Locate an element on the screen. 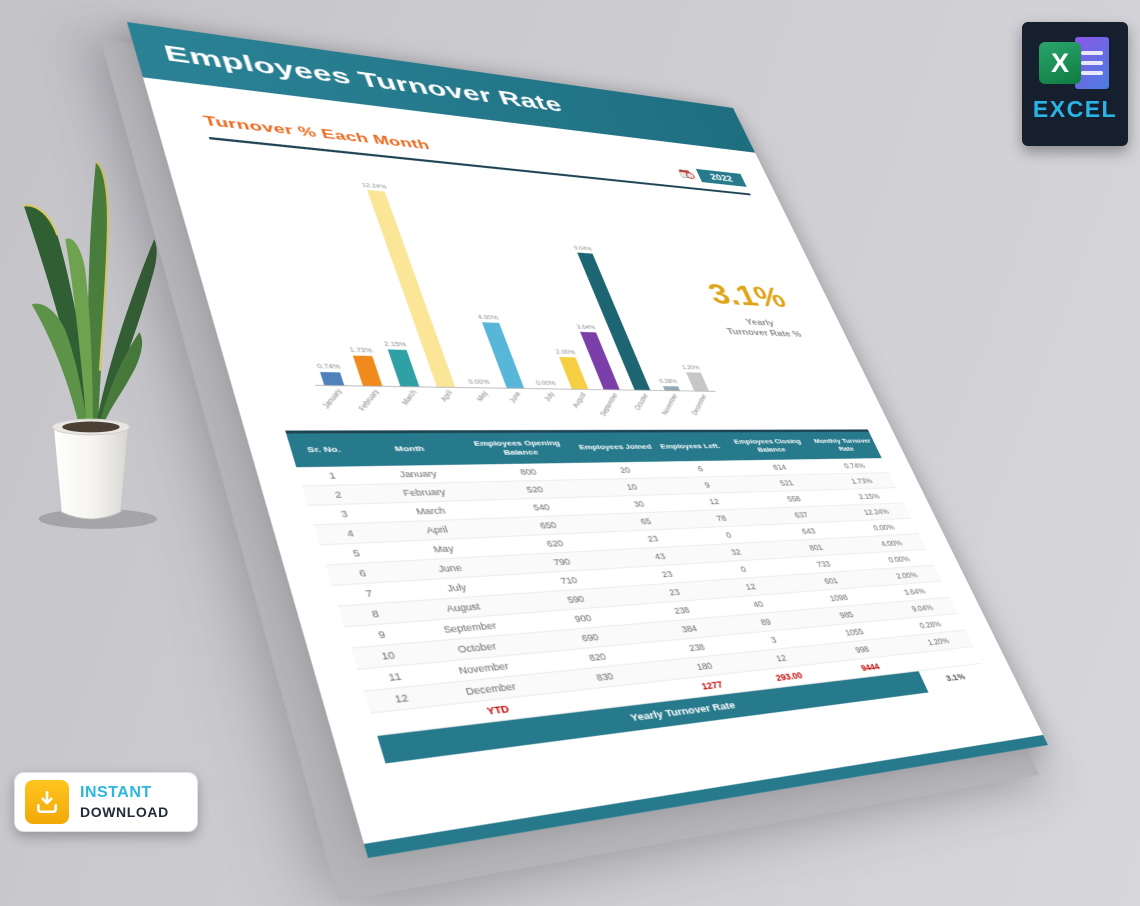 The image size is (1140, 906). axis-month-label: October is located at coordinates (642, 402).